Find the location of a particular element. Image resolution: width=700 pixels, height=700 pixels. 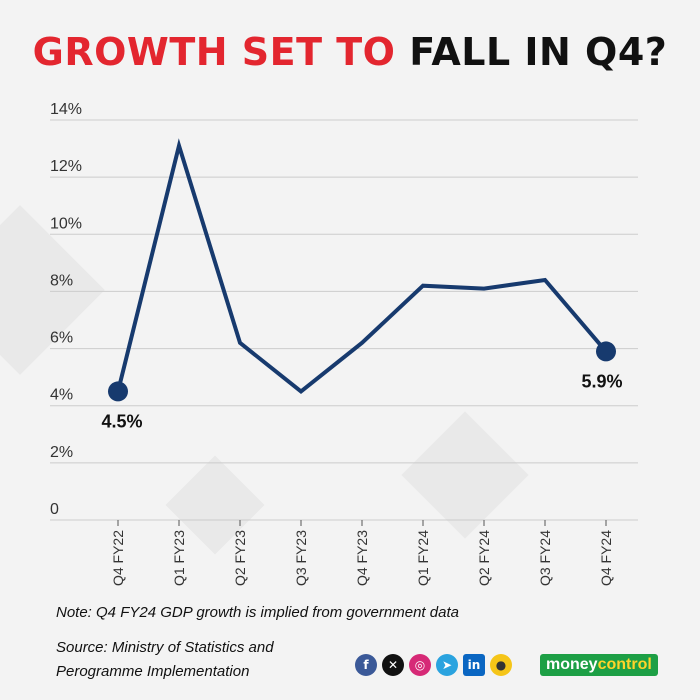

y-tick-label: 10% is located at coordinates (66, 223).